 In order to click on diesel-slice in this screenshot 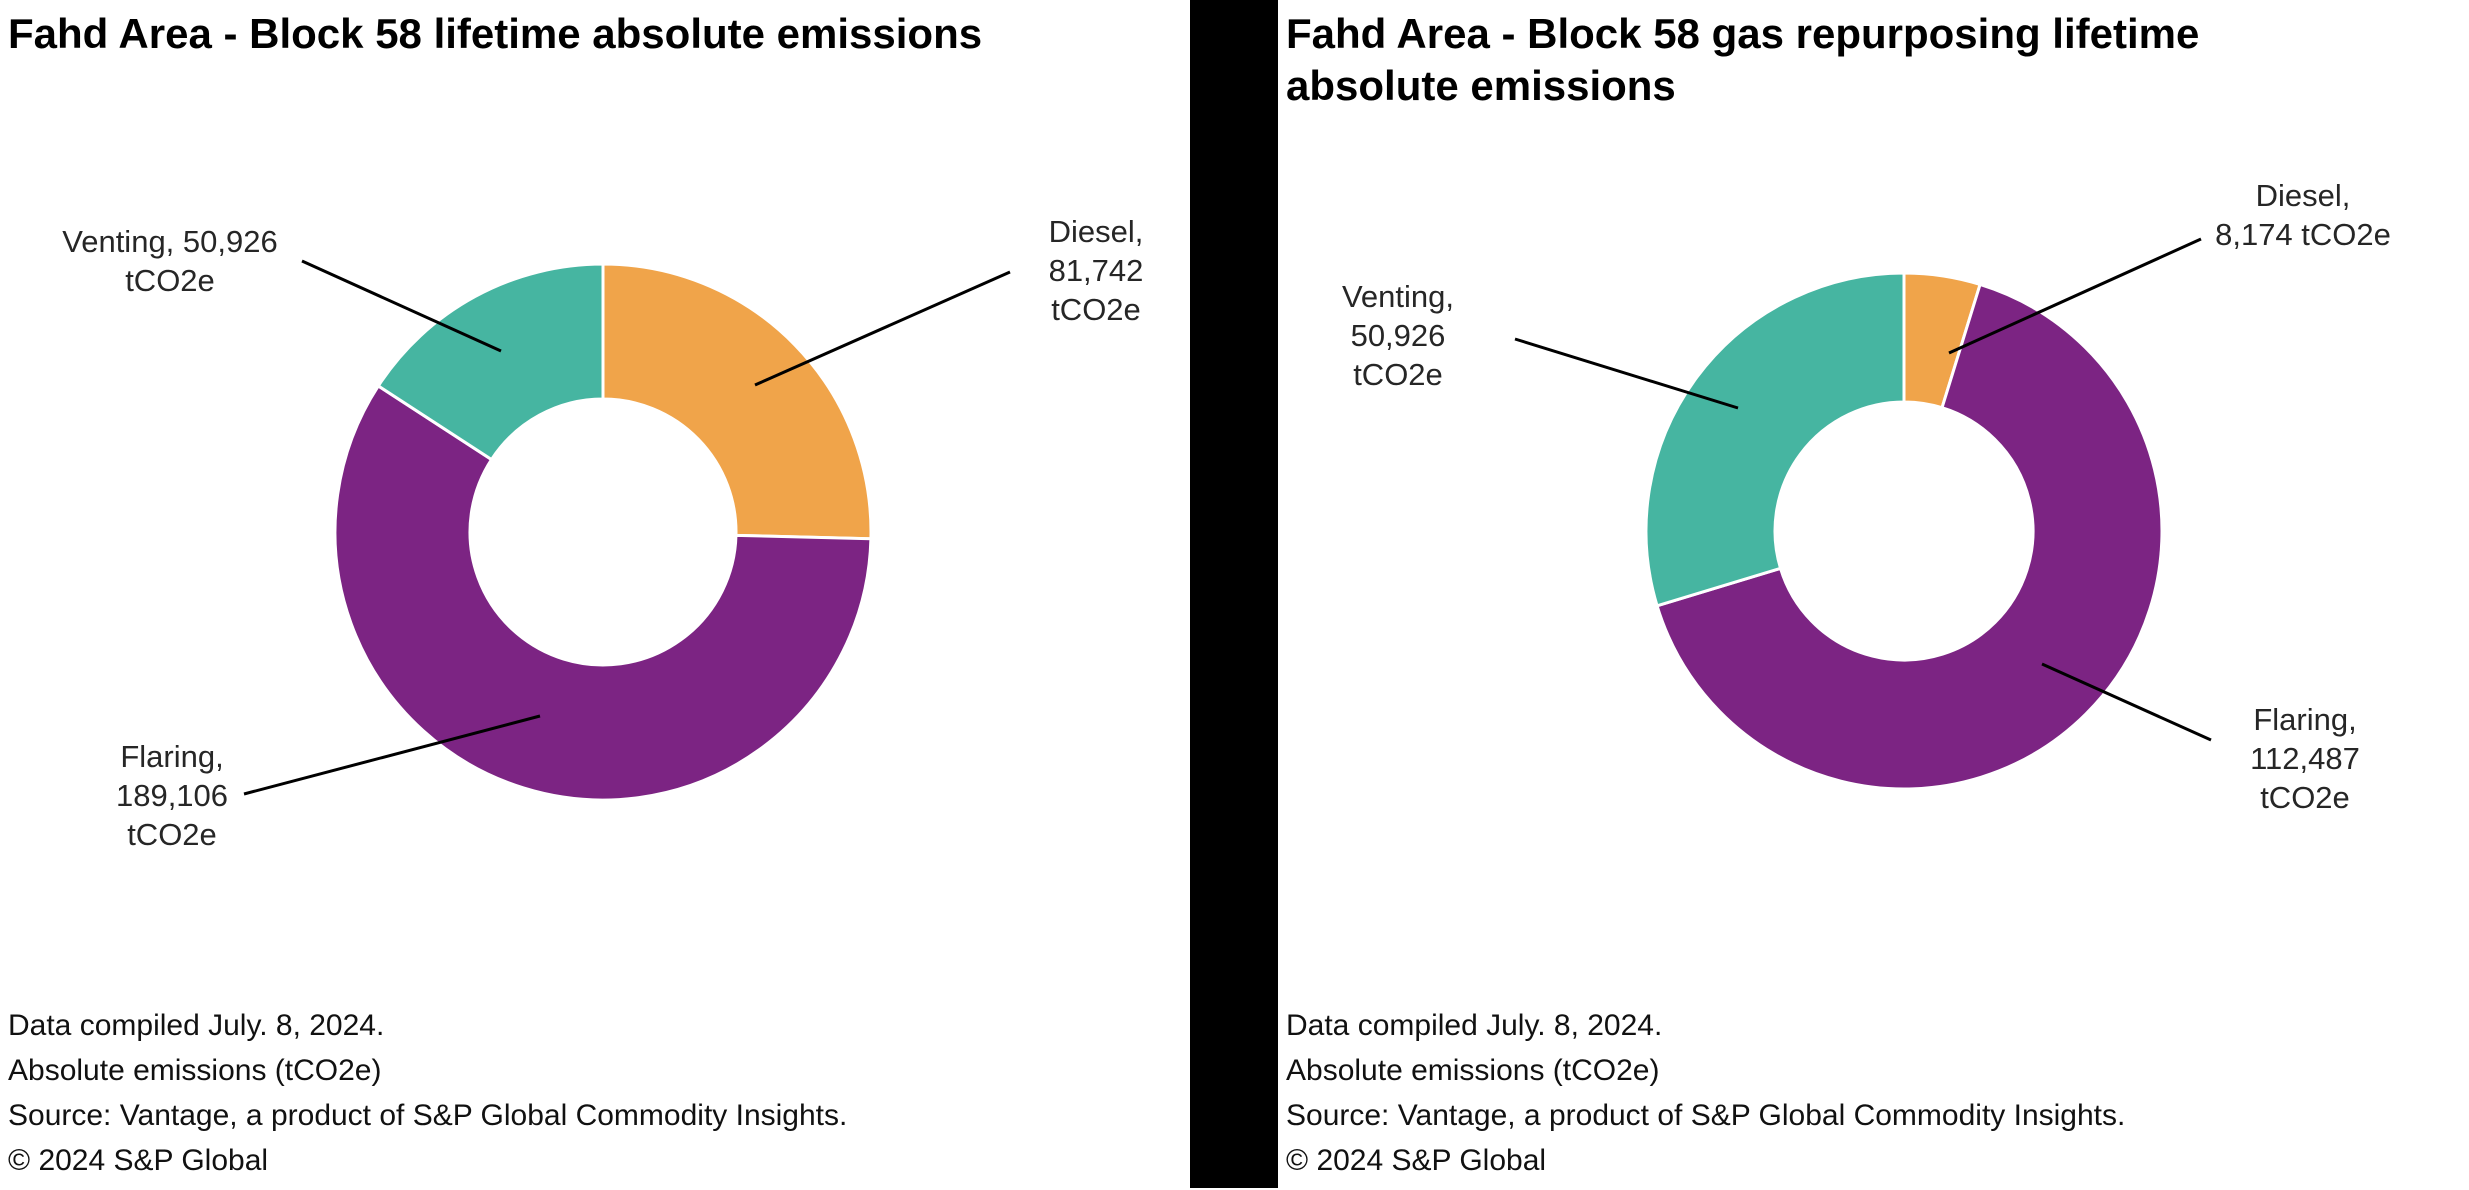, I will do `click(737, 401)`.